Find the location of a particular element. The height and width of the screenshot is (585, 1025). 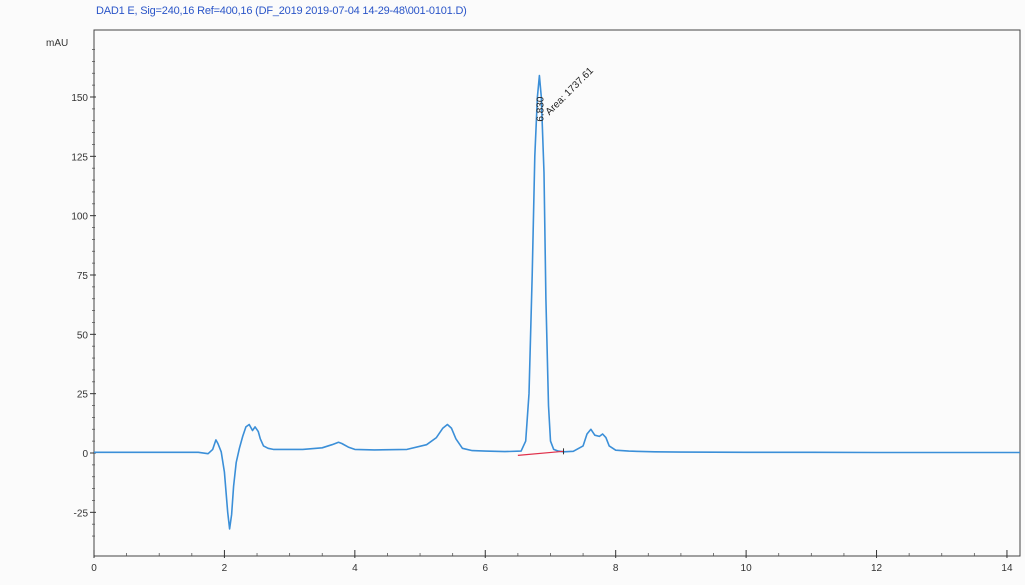

y-tick-label: 75 is located at coordinates (83, 276).